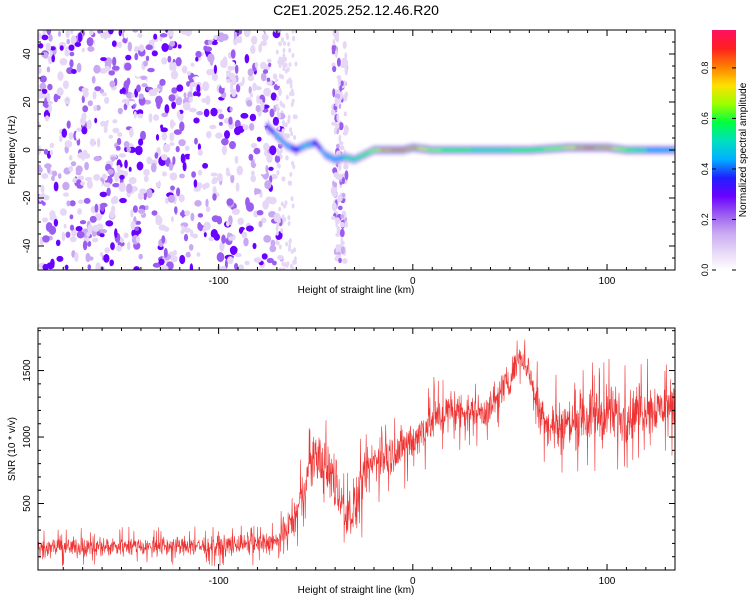  What do you see at coordinates (27, 150) in the screenshot?
I see `heatmap-y-tick-label: 0` at bounding box center [27, 150].